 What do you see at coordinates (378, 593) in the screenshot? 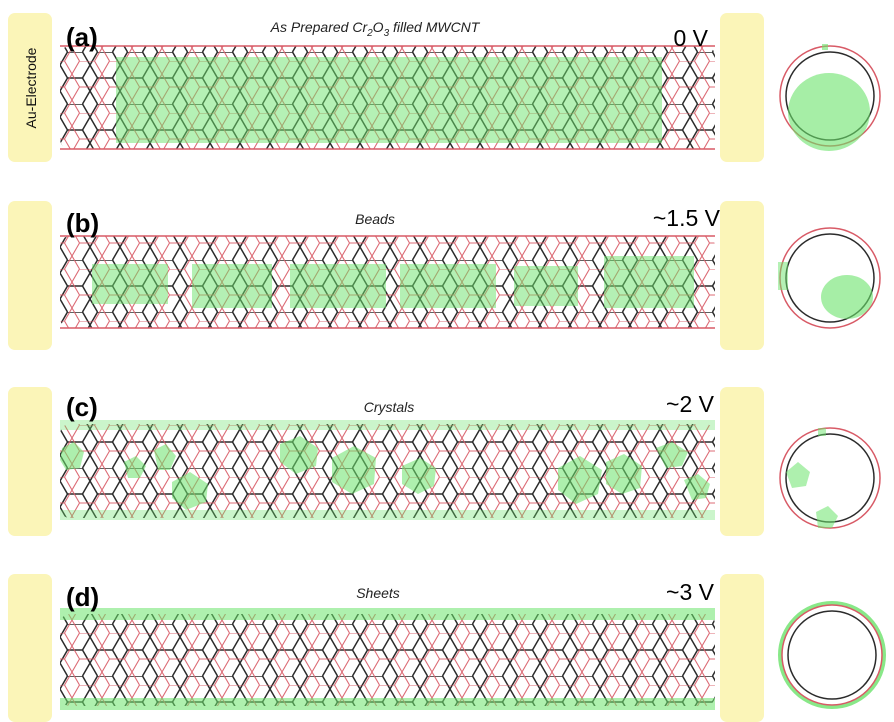
I see `panel-title: Sheets` at bounding box center [378, 593].